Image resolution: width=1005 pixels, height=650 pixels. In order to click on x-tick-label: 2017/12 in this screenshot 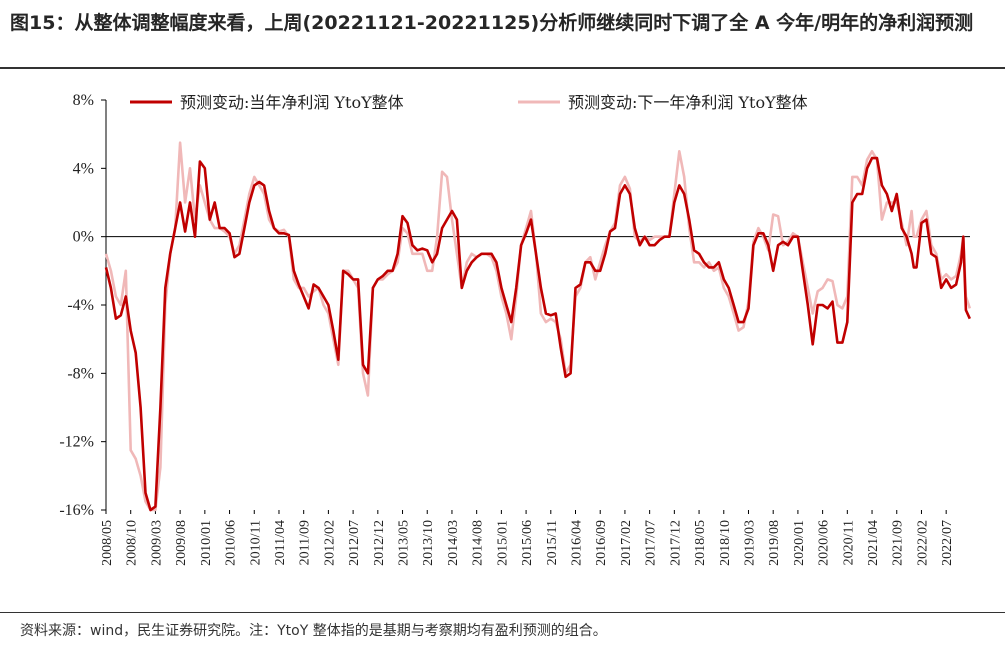, I will do `click(675, 543)`.